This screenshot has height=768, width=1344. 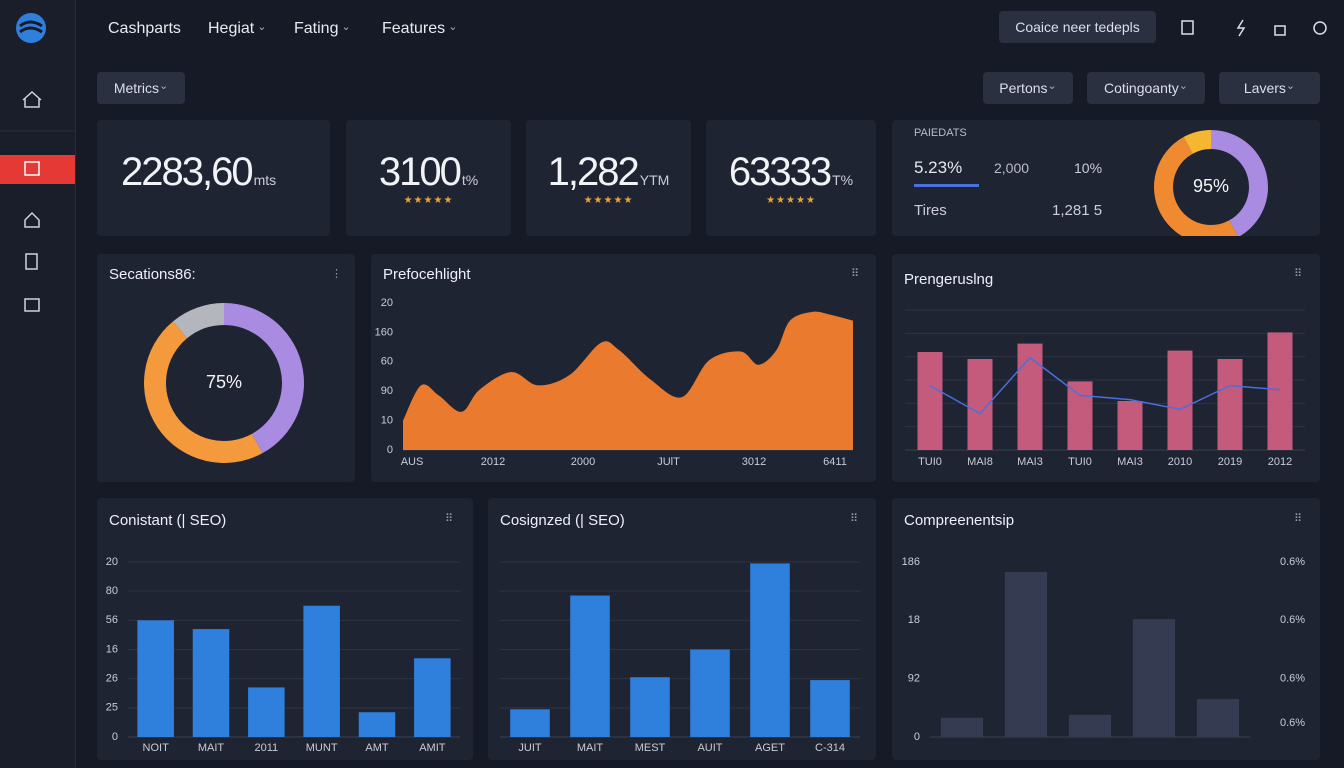 What do you see at coordinates (959, 520) in the screenshot?
I see `chart-title: Compreenentsip` at bounding box center [959, 520].